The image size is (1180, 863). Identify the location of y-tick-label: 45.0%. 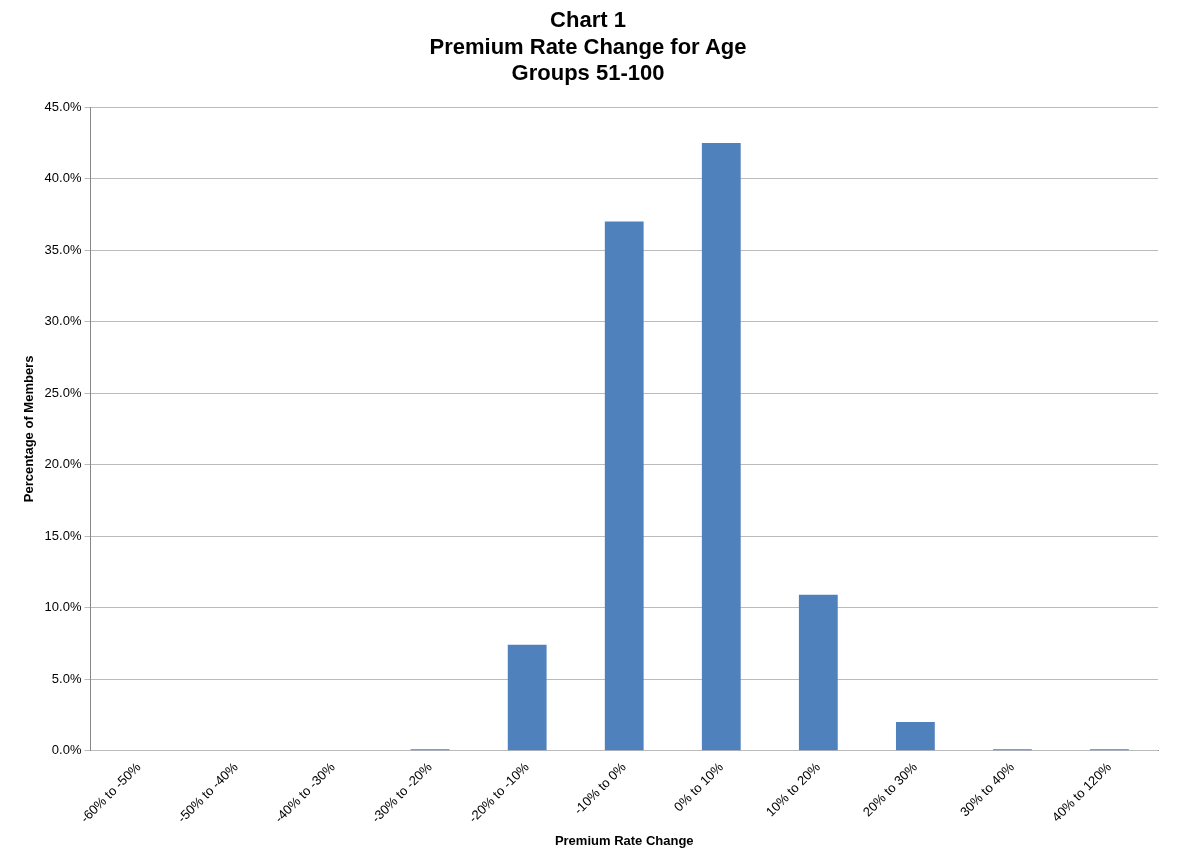
(63, 106).